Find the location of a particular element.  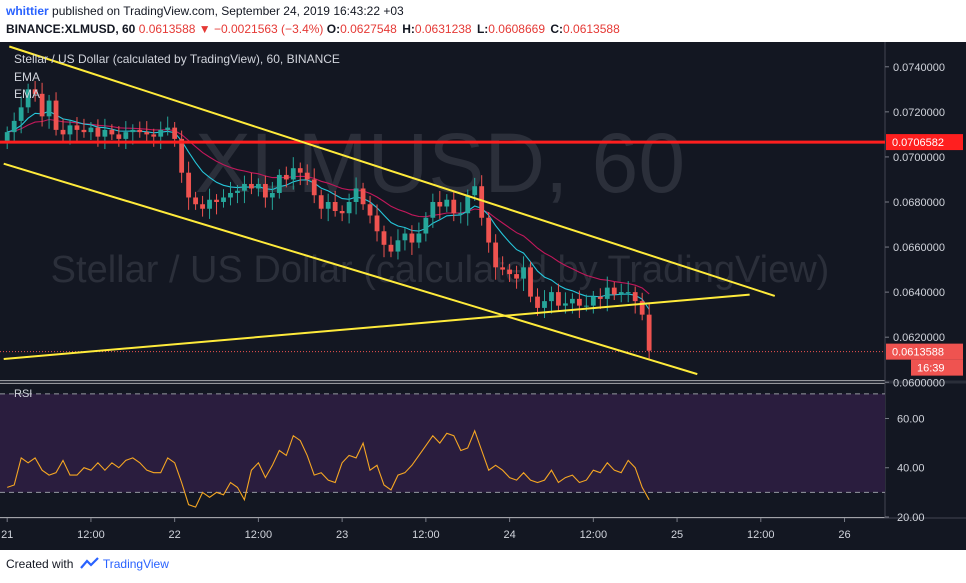

time-tick-label: 25 is located at coordinates (677, 535).